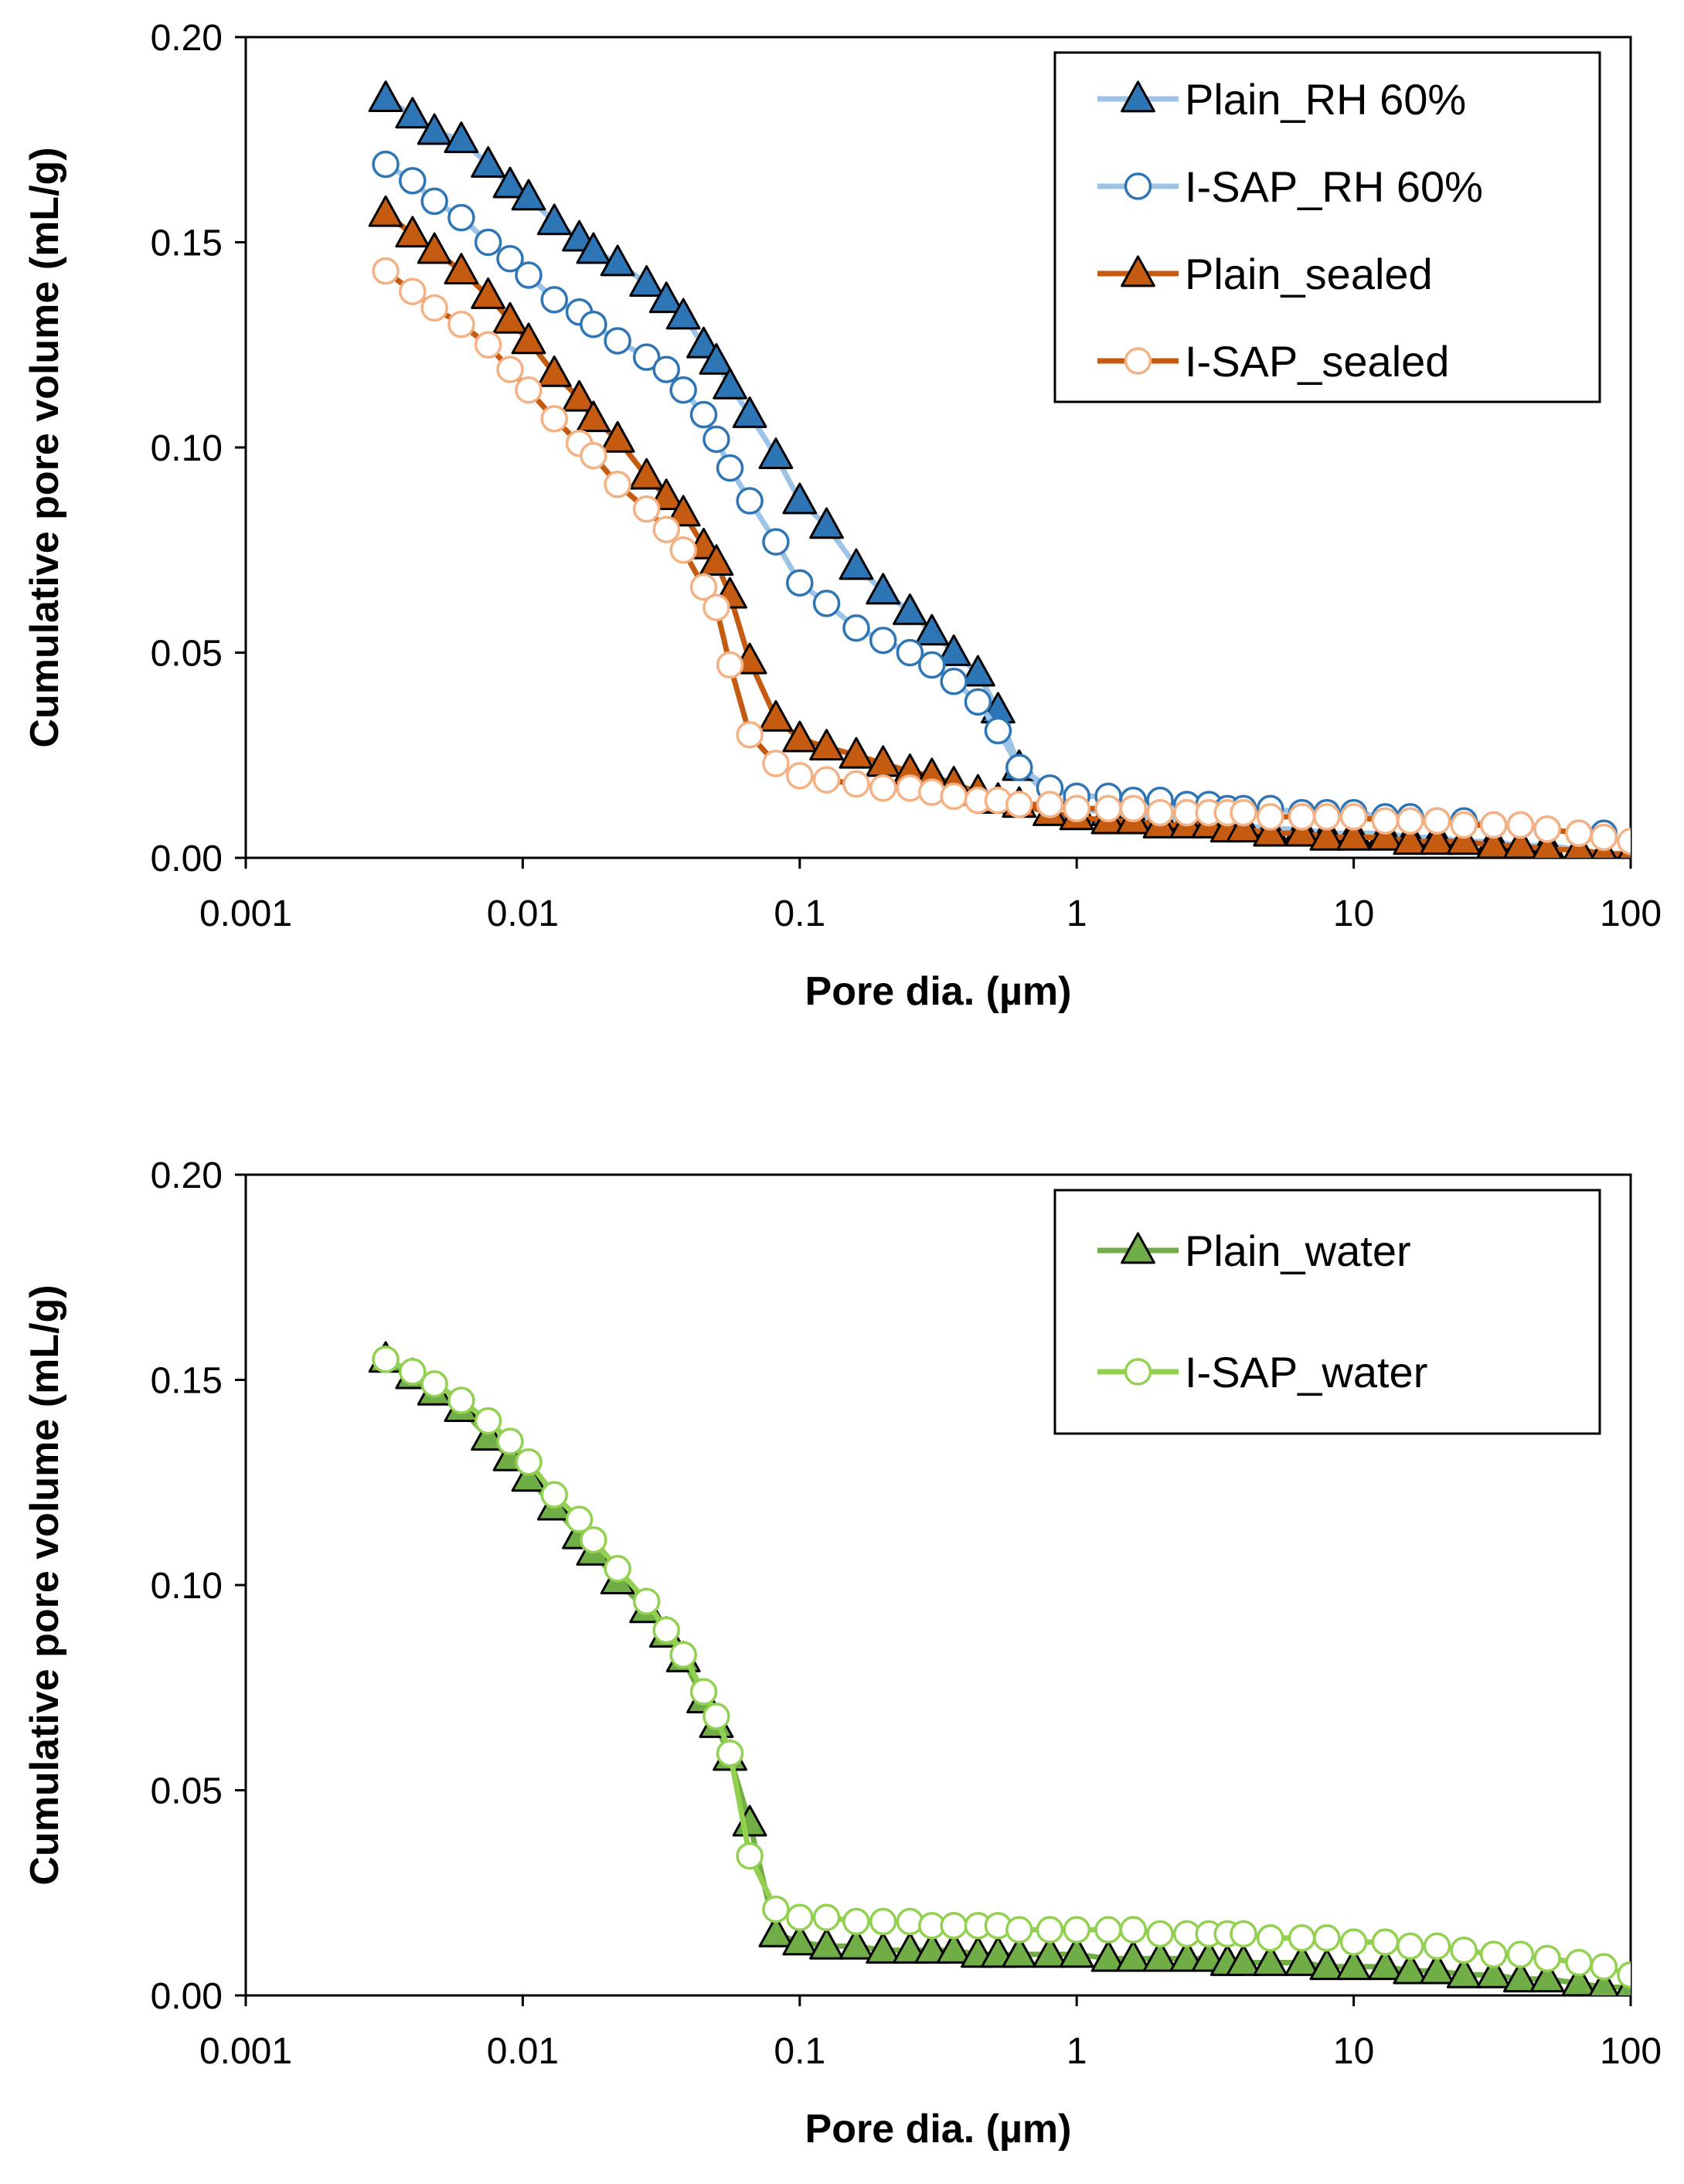 The image size is (1684, 2184). Describe the element at coordinates (523, 2052) in the screenshot. I see `x-tick-label: 0.01` at that location.